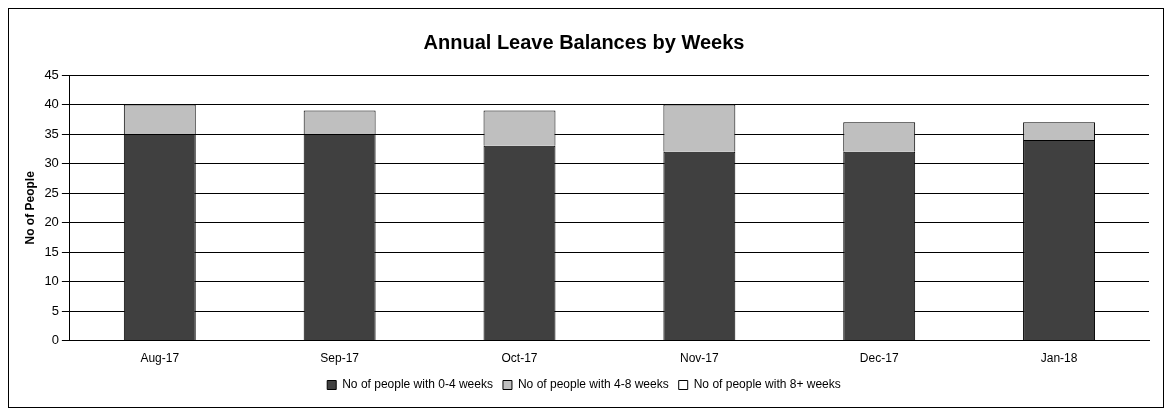 This screenshot has width=1172, height=416. Describe the element at coordinates (51, 163) in the screenshot. I see `y-tick-label: 30` at that location.